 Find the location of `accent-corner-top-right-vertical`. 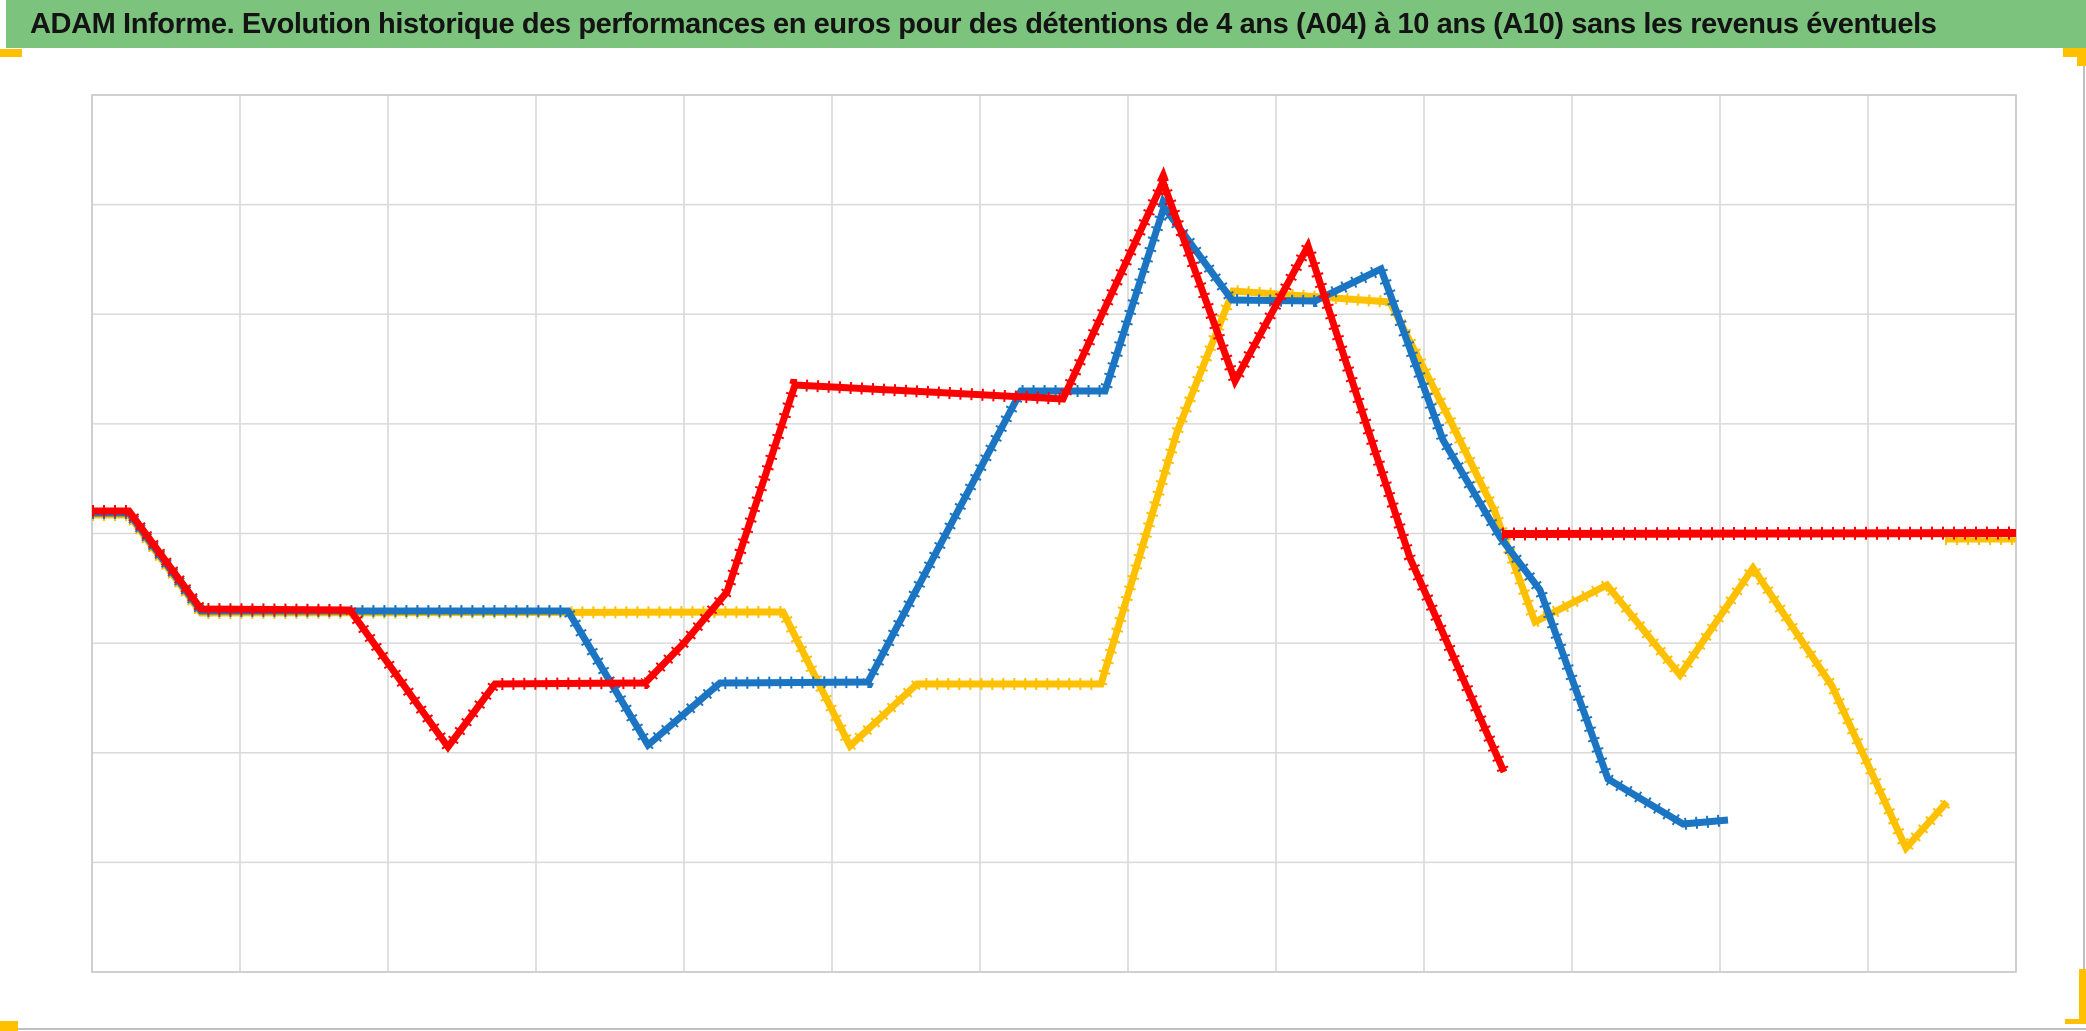

accent-corner-top-right-vertical is located at coordinates (2081, 57).